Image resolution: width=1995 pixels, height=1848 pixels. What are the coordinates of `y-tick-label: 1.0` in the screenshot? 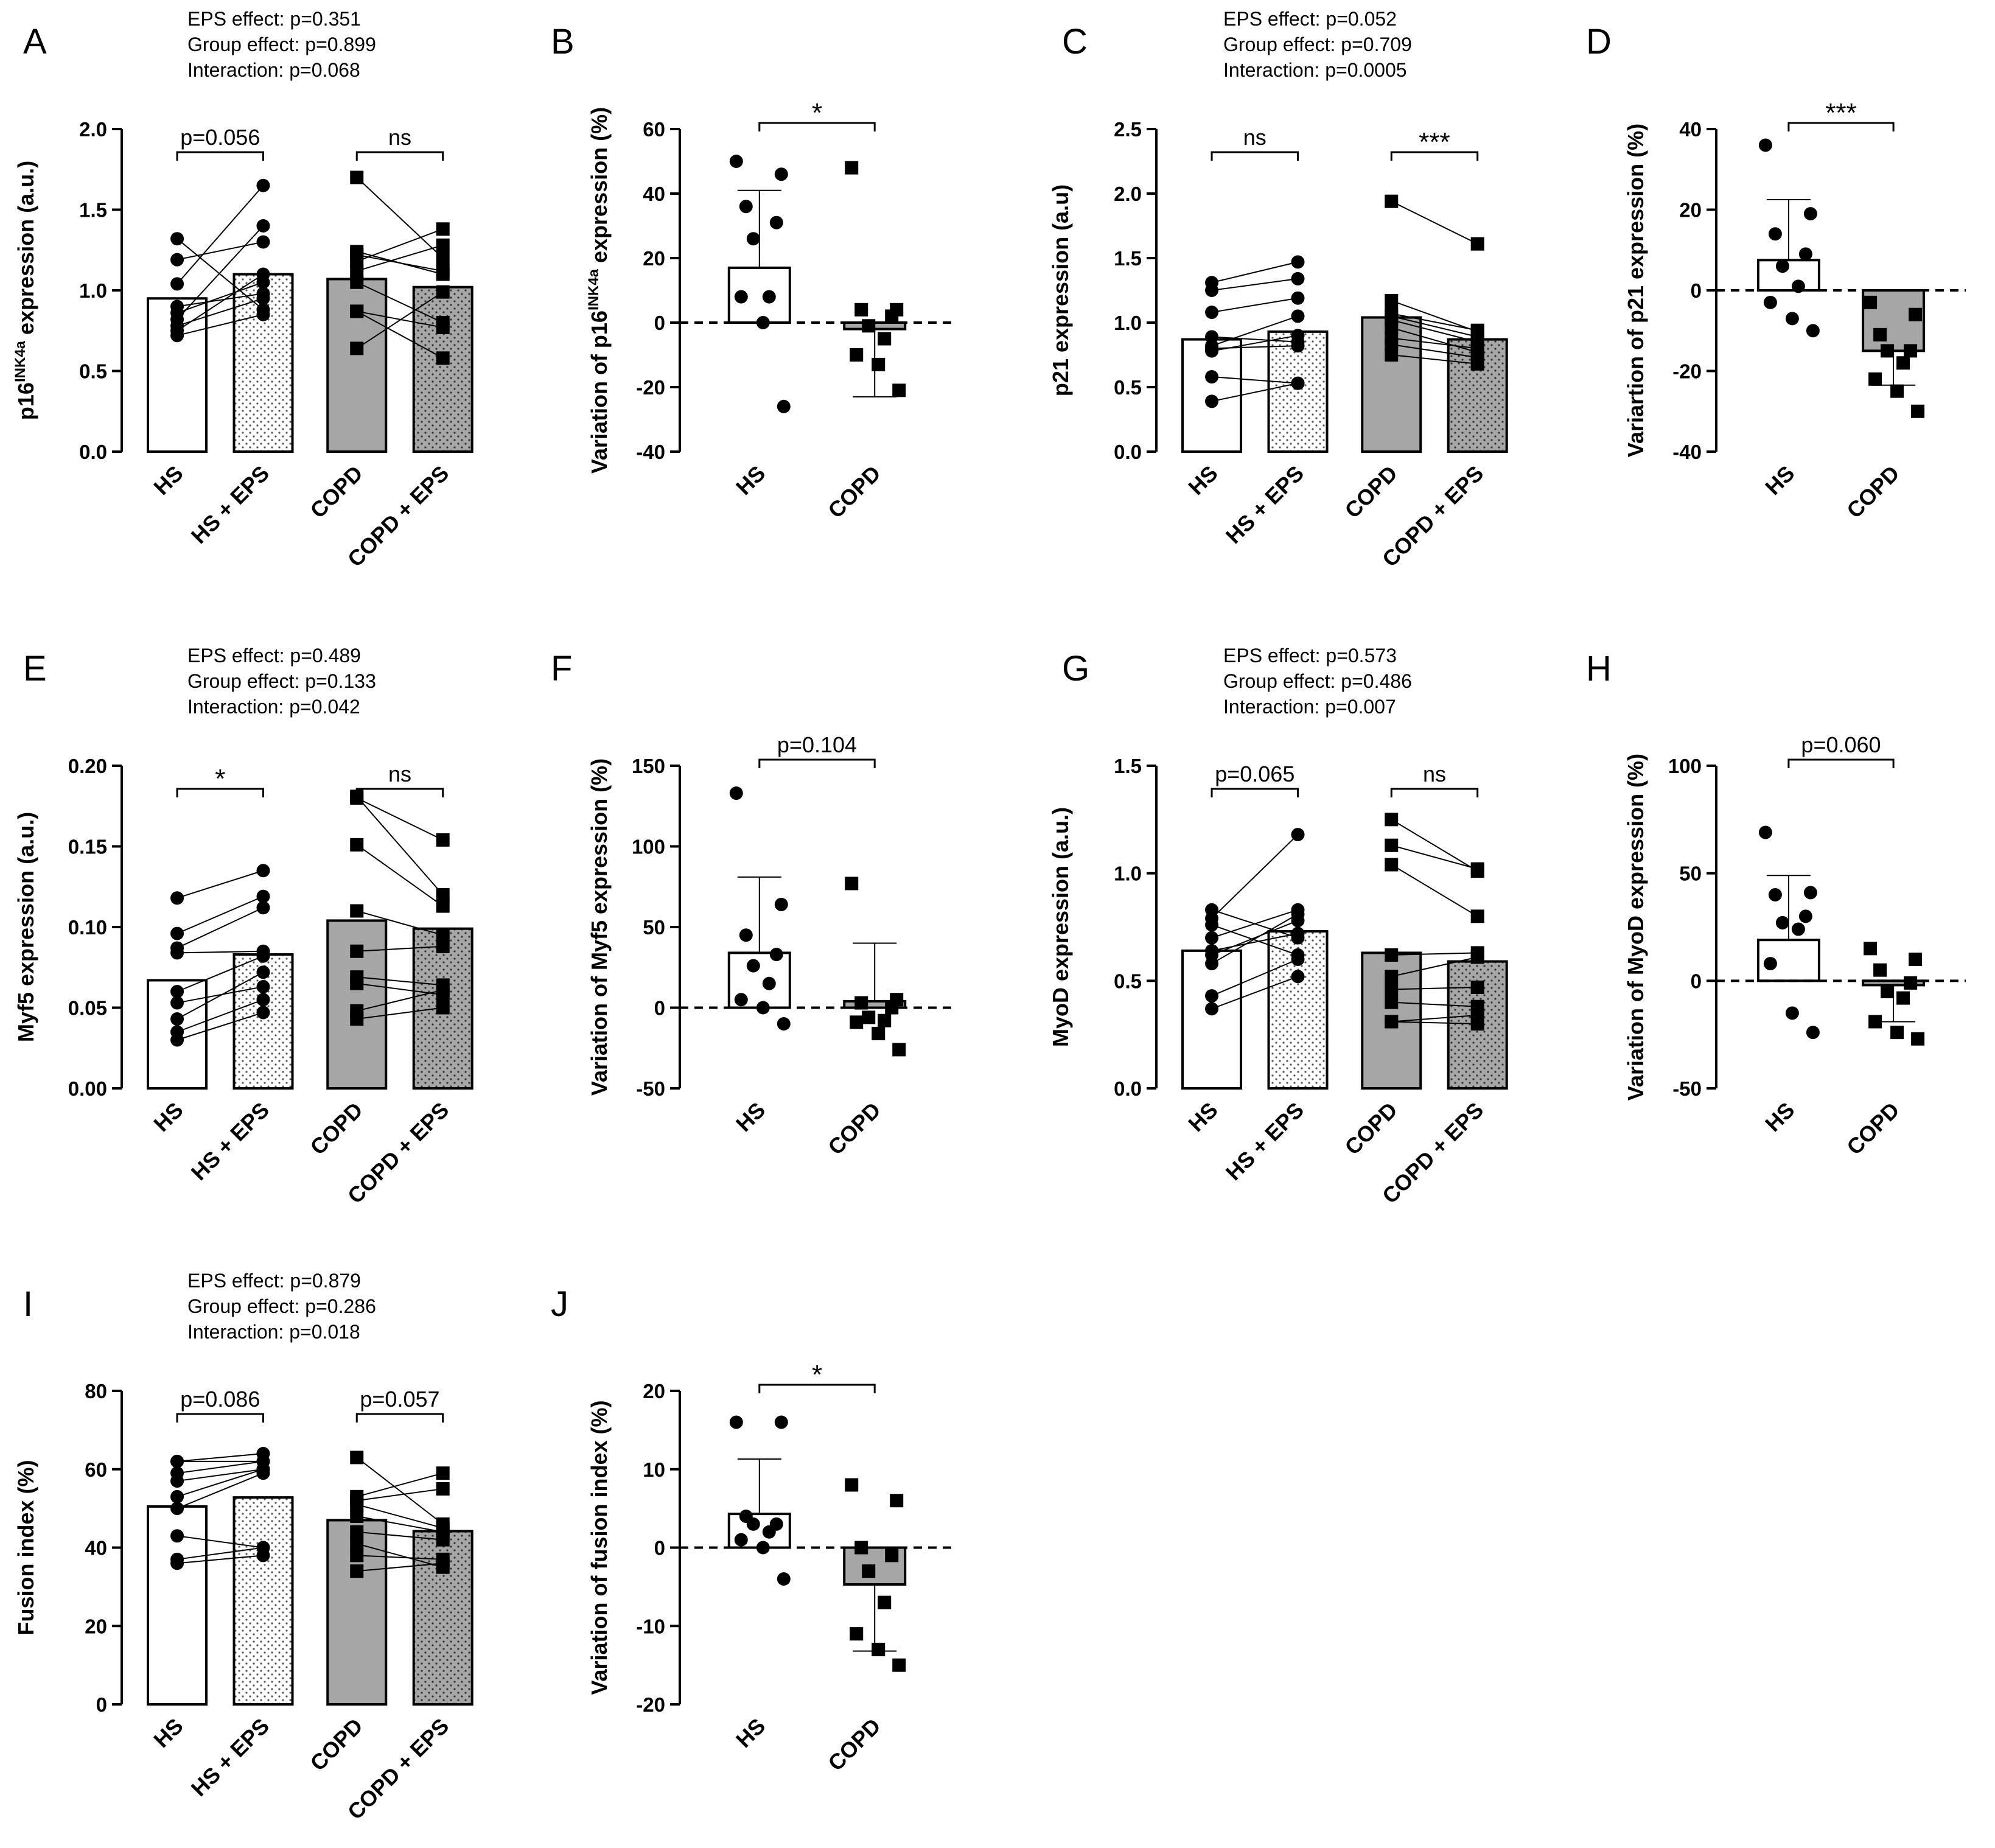 It's located at (1128, 323).